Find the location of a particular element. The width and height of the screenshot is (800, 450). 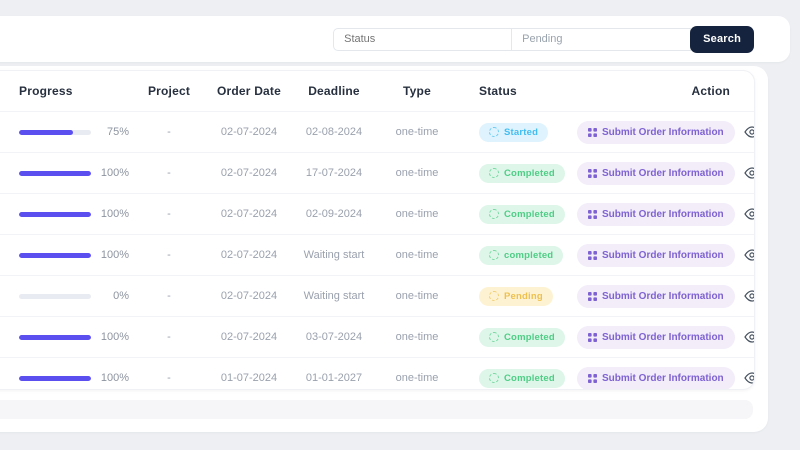

status-label: completed is located at coordinates (529, 255).